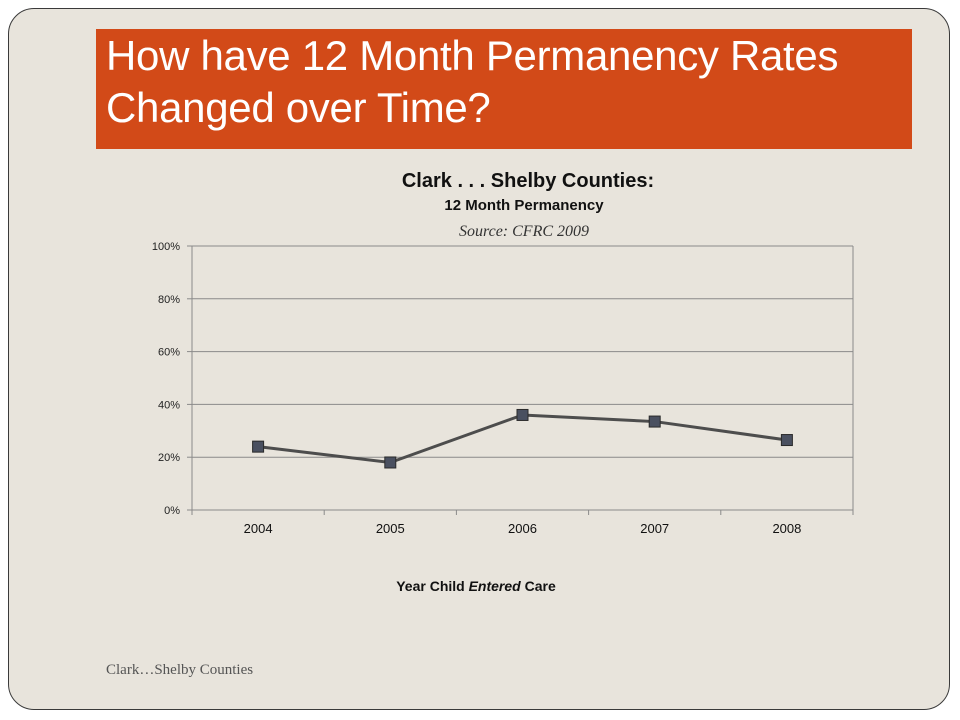 The height and width of the screenshot is (720, 960). Describe the element at coordinates (169, 300) in the screenshot. I see `y-tick-label: 80%` at that location.